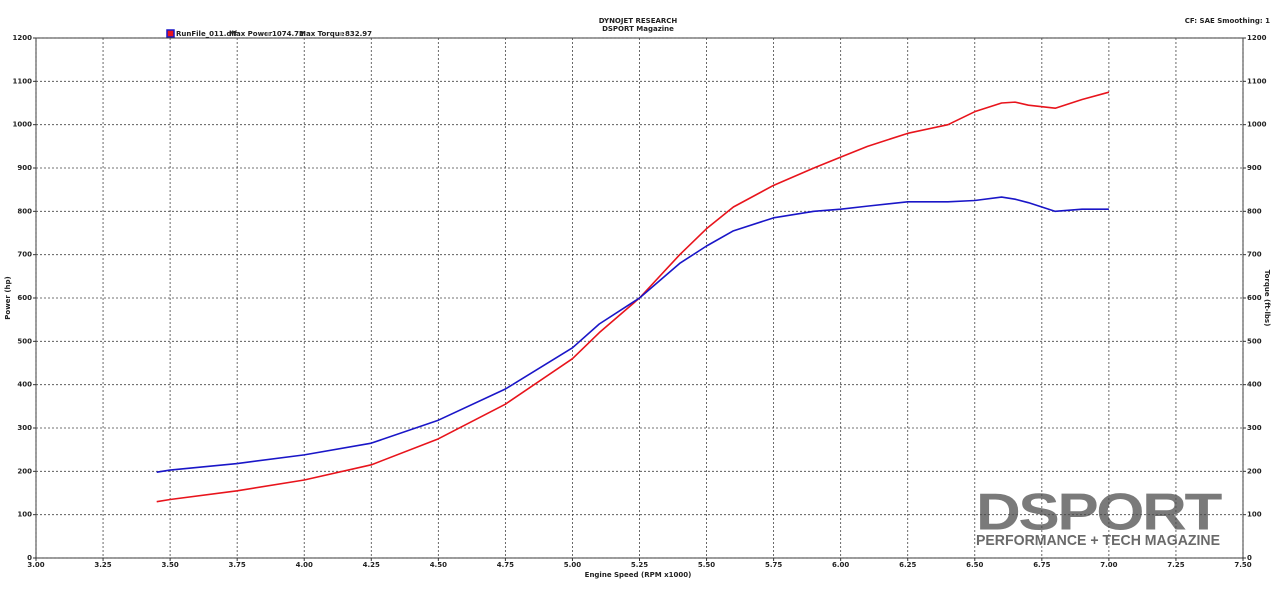 This screenshot has width=1275, height=600. What do you see at coordinates (1267, 298) in the screenshot?
I see `y2-axis-label: Torque (ft-lbs)` at bounding box center [1267, 298].